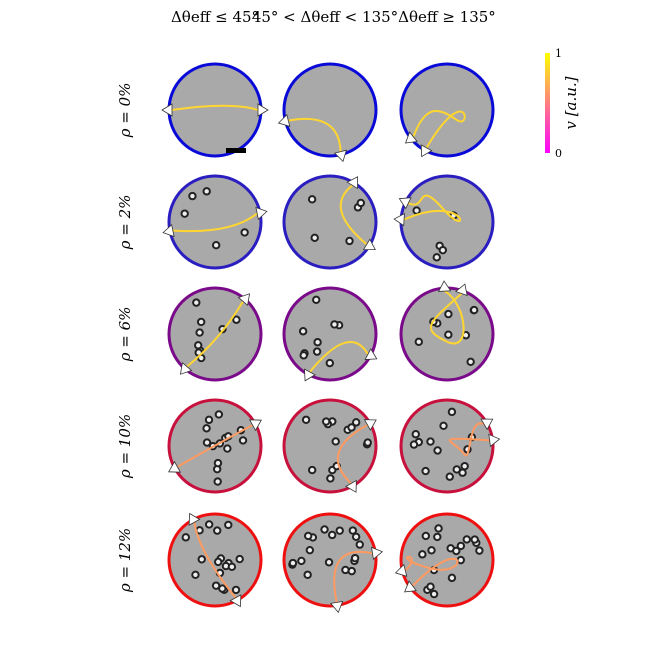 This screenshot has height=664, width=664. What do you see at coordinates (236, 150) in the screenshot?
I see `scale-bar` at bounding box center [236, 150].